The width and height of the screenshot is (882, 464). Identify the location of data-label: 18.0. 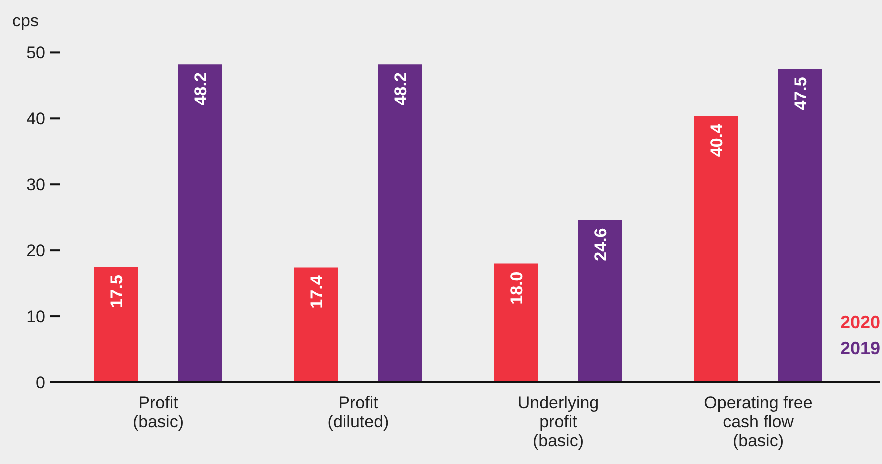
(517, 288).